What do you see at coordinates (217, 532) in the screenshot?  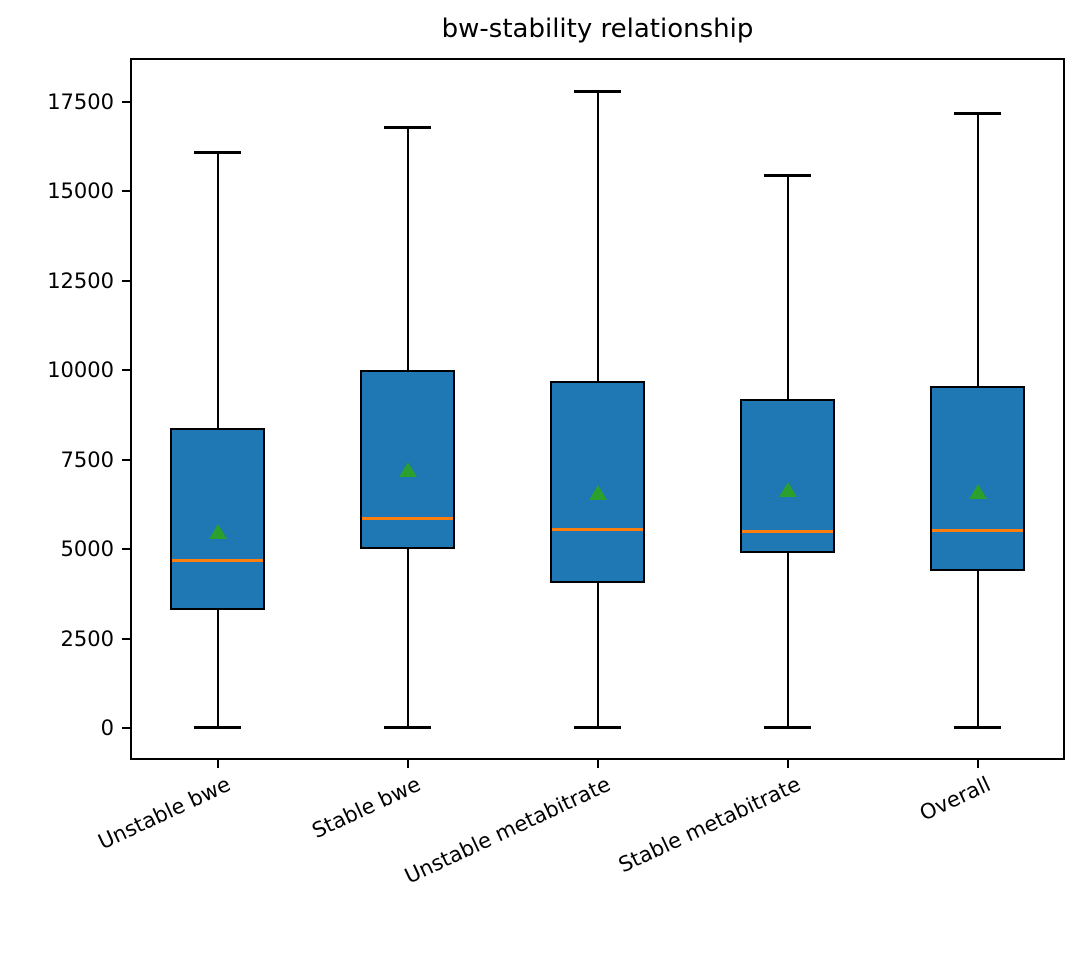 I see `mean-marker-unstable-bwe` at bounding box center [217, 532].